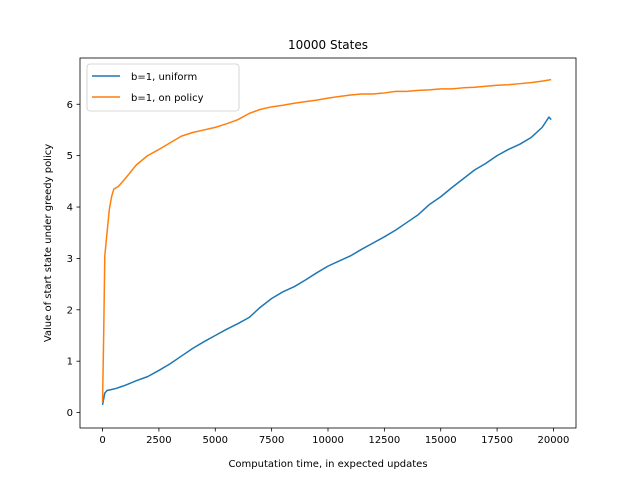  What do you see at coordinates (328, 440) in the screenshot?
I see `x-tick-label: 10000` at bounding box center [328, 440].